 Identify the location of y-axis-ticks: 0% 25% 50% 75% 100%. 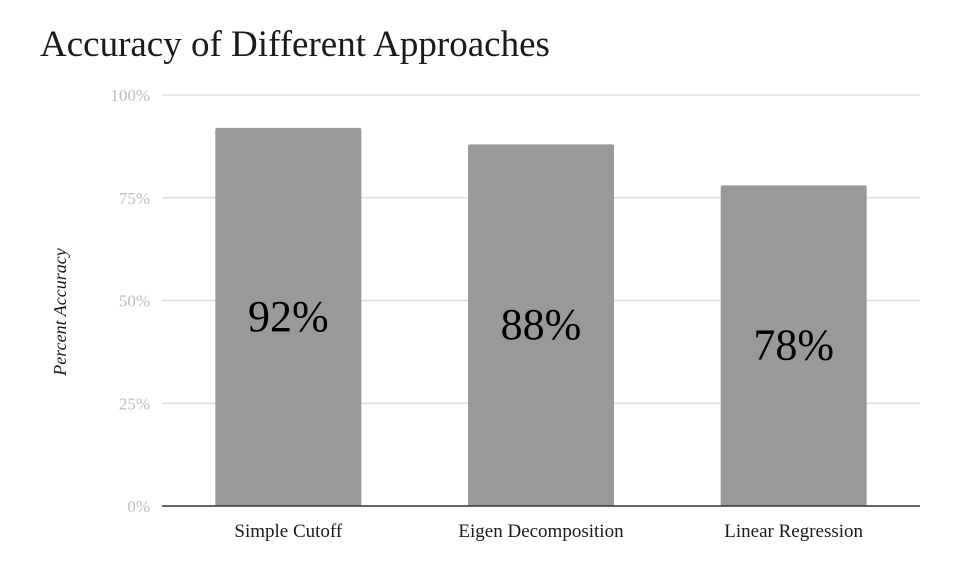
(130, 301).